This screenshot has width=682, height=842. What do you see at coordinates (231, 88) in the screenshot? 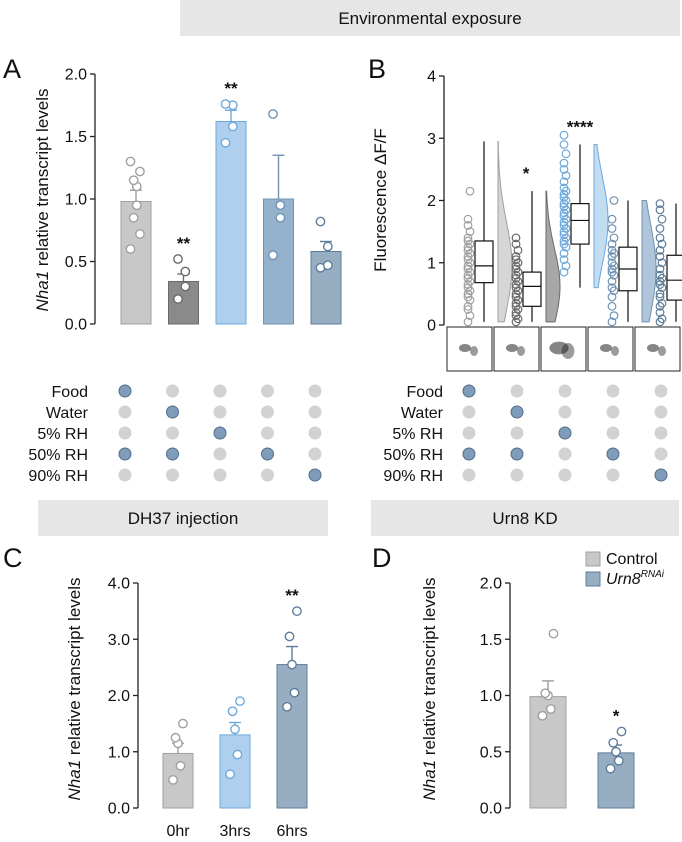
I see `significance-marker: **` at bounding box center [231, 88].